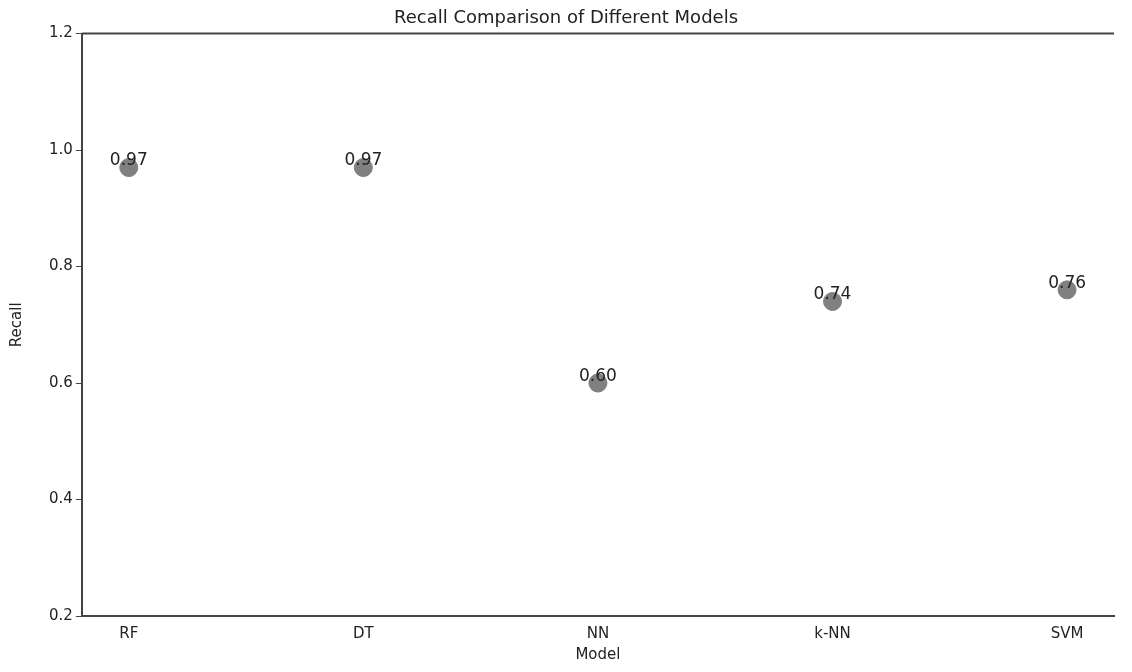 The image size is (1132, 672). Describe the element at coordinates (363, 632) in the screenshot. I see `x-tick-label: DT` at that location.